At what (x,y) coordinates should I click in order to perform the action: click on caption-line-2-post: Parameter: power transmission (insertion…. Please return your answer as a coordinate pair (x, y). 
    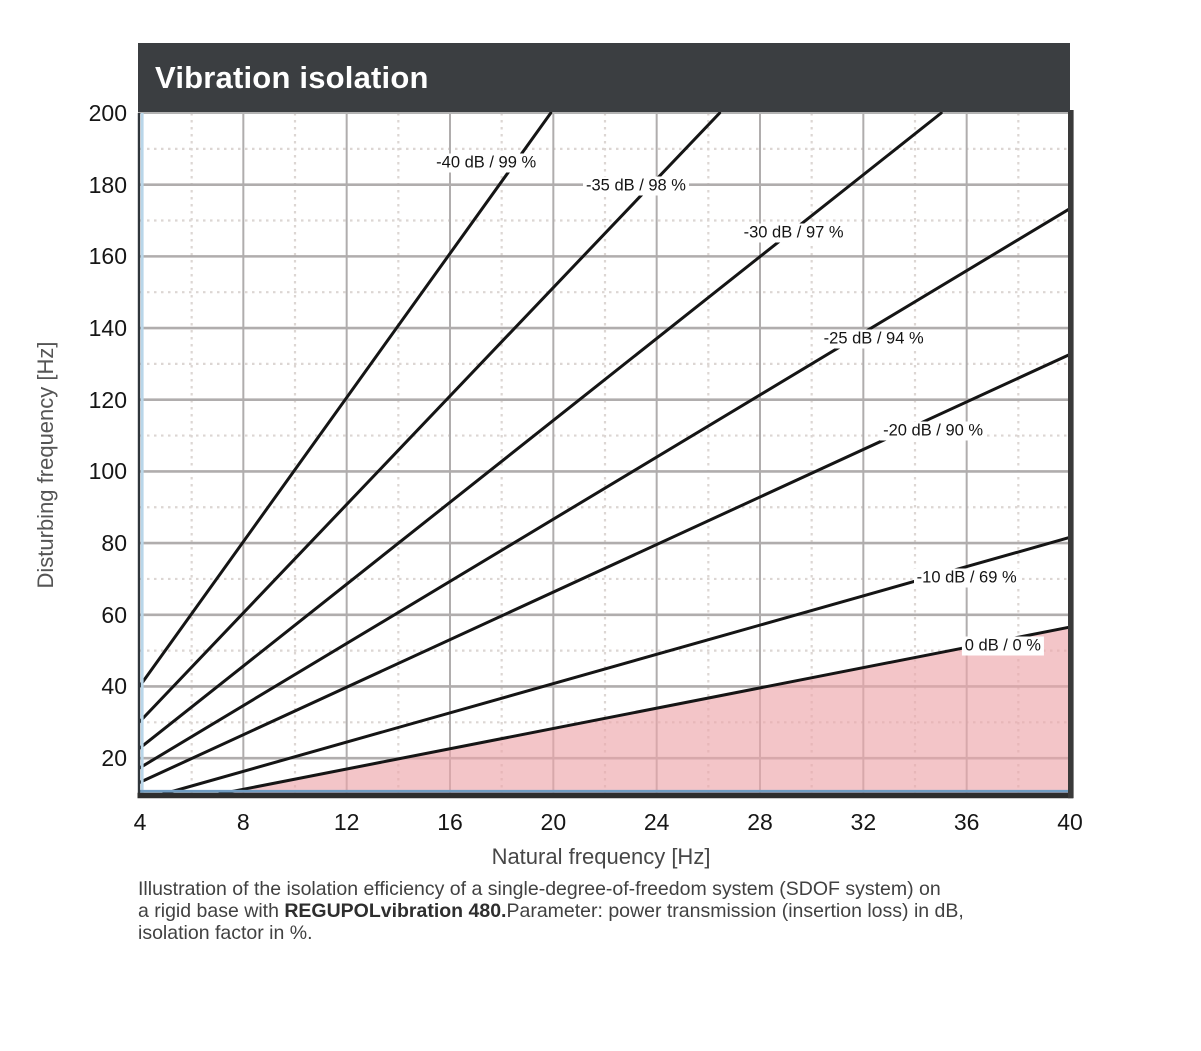
    Looking at the image, I should click on (735, 910).